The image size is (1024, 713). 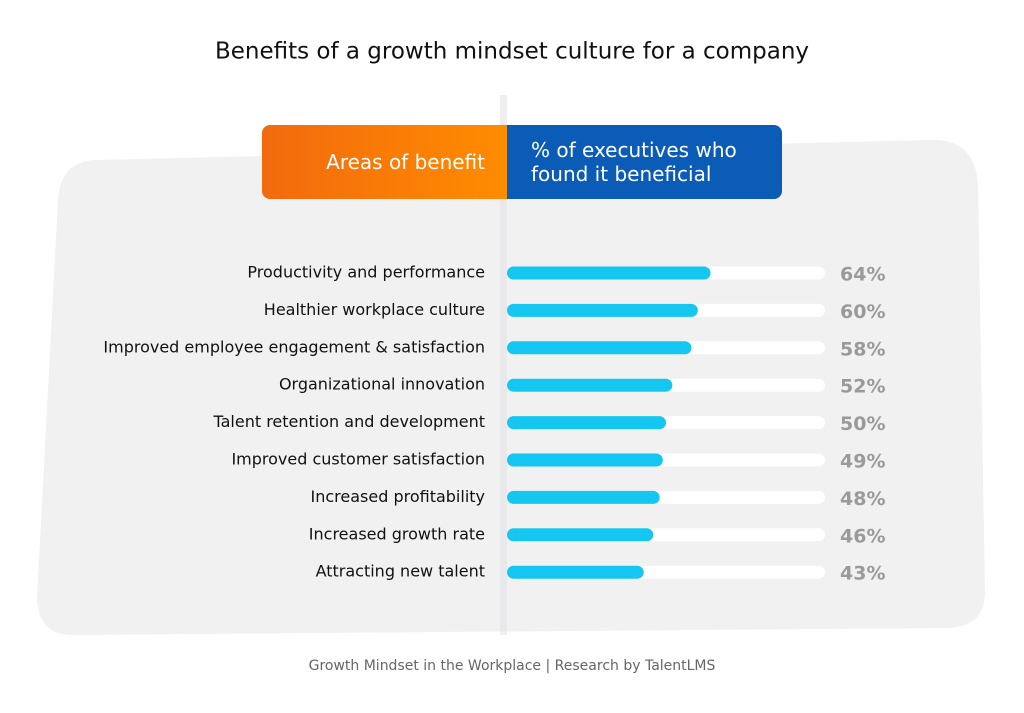 What do you see at coordinates (397, 533) in the screenshot?
I see `category-label: Increased growth rate` at bounding box center [397, 533].